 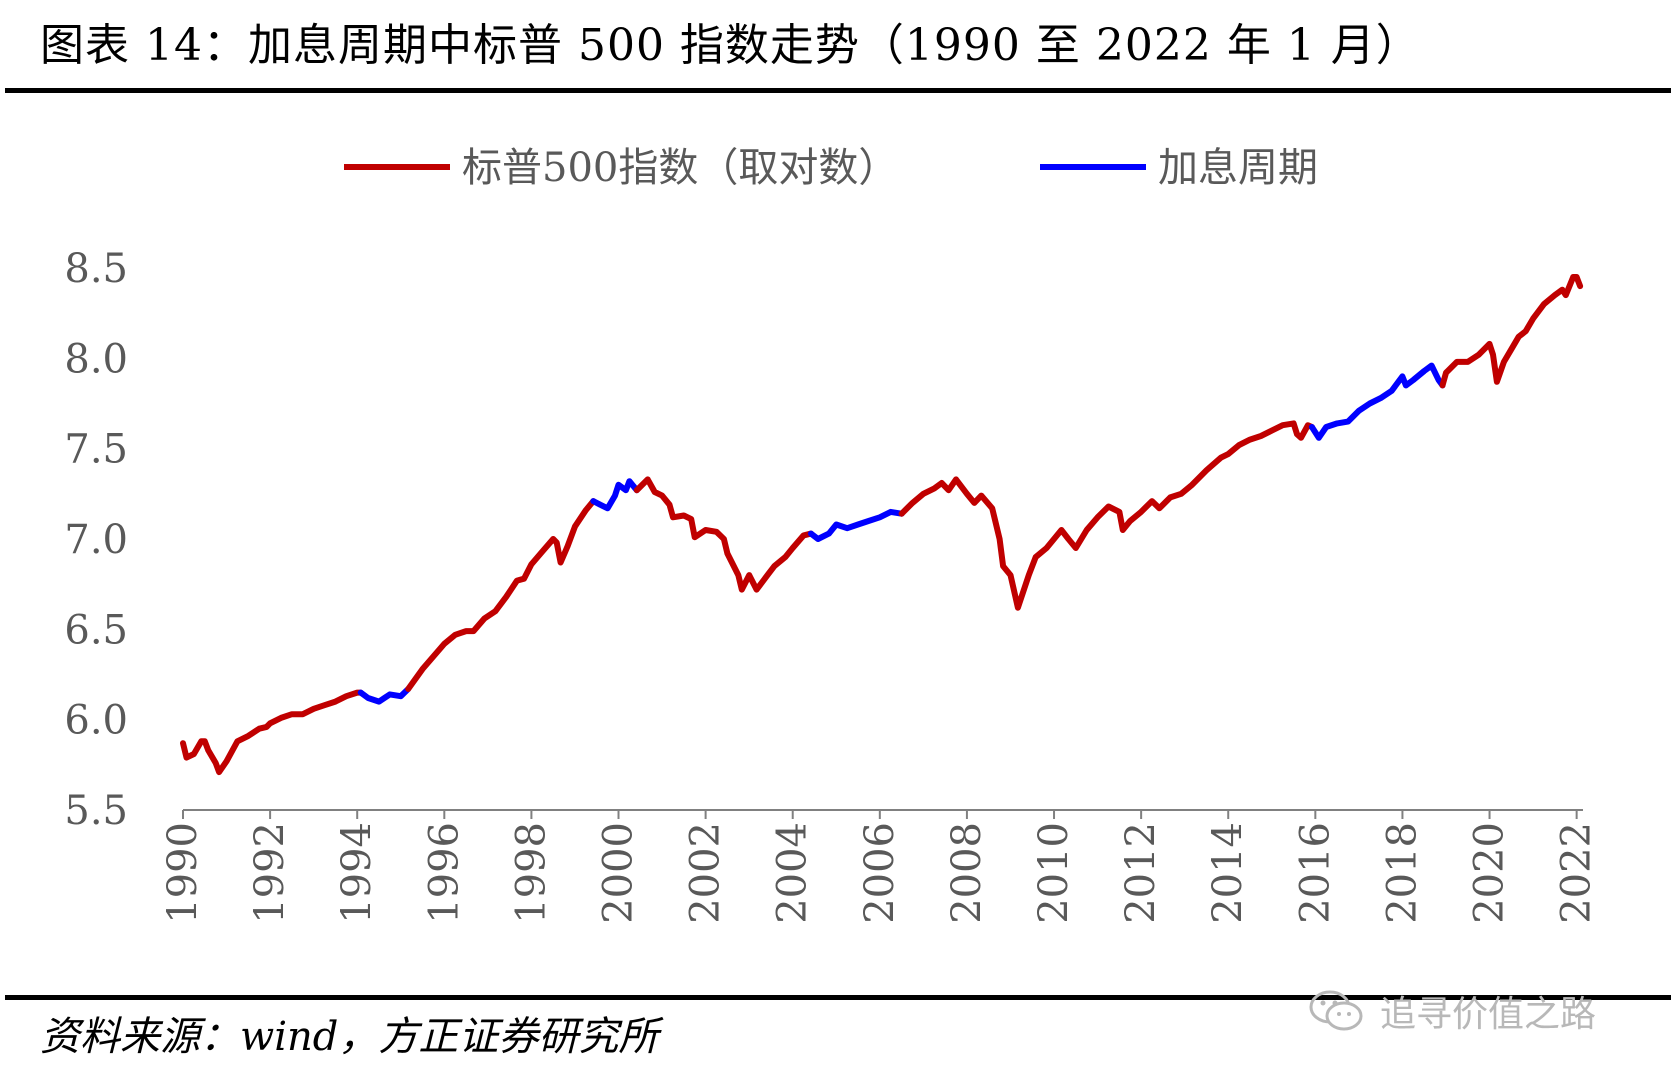 What do you see at coordinates (880, 873) in the screenshot?
I see `x-tick-label: 2006` at bounding box center [880, 873].